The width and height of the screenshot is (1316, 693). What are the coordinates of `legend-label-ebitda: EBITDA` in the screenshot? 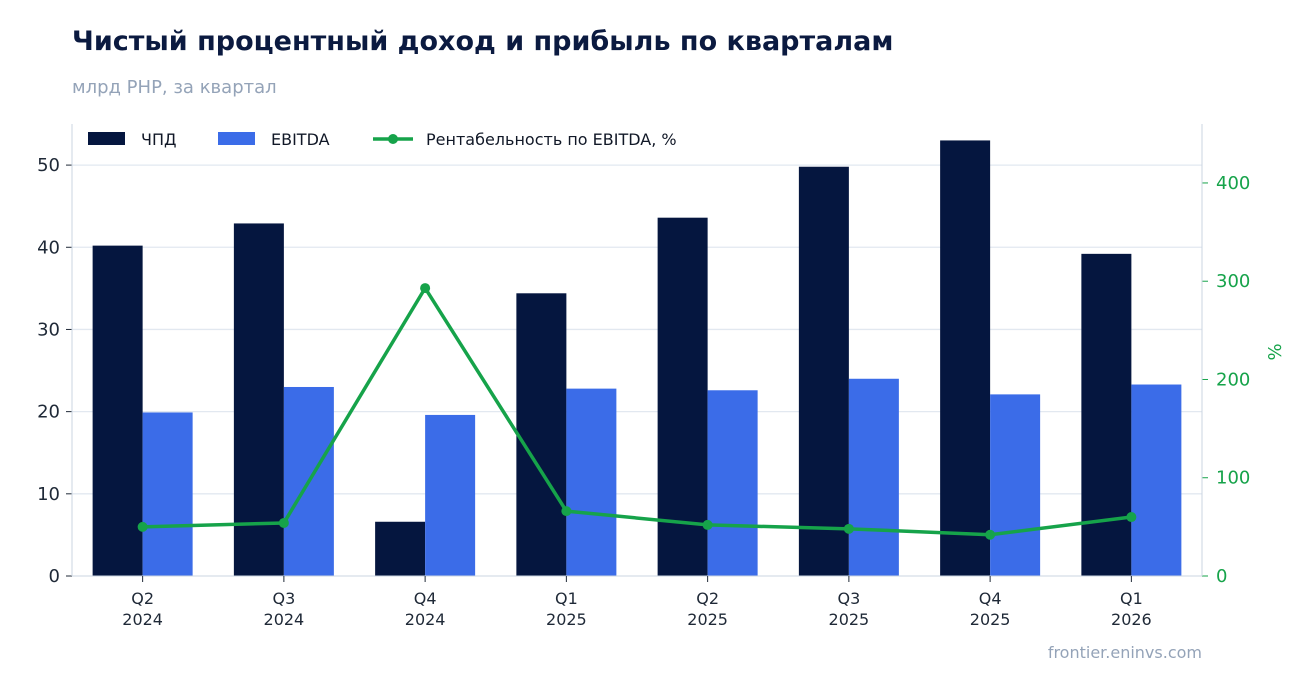 It's located at (300, 139).